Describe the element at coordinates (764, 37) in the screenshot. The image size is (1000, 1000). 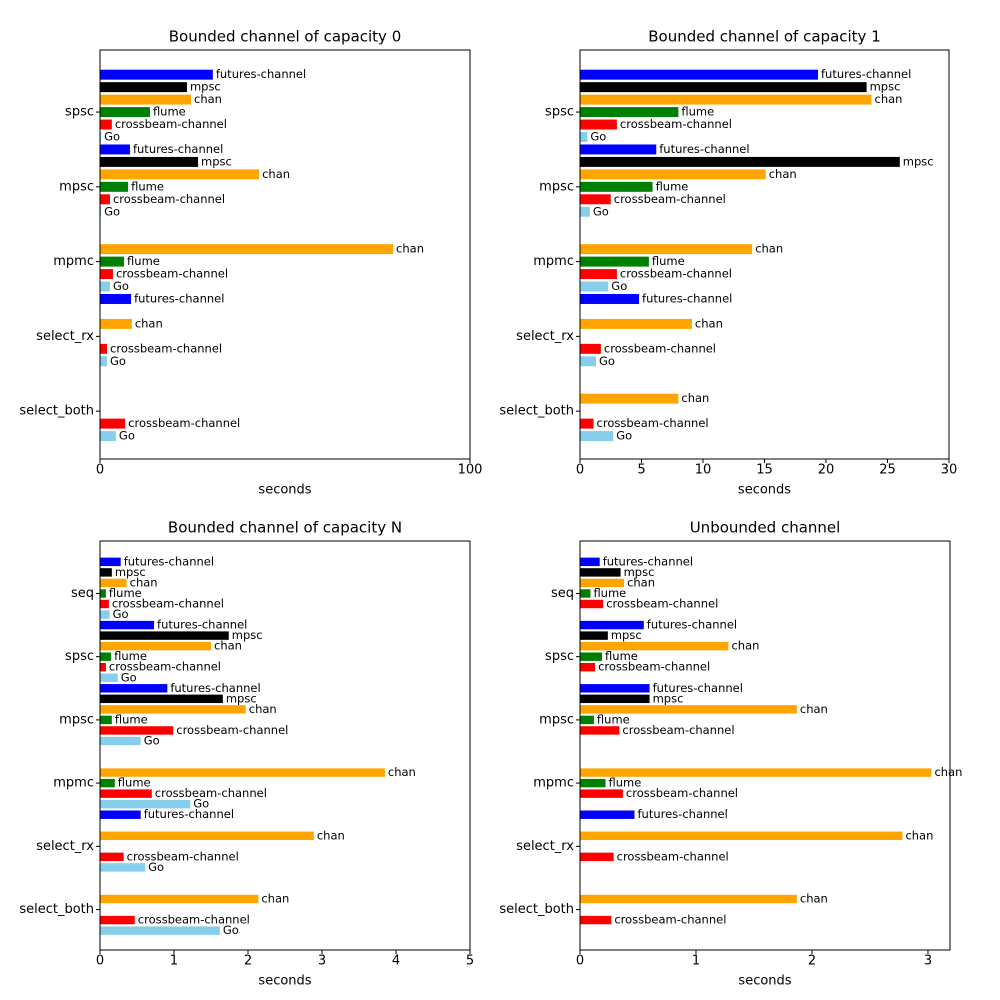
I see `chart-title: Bounded channel of capacity 1` at that location.